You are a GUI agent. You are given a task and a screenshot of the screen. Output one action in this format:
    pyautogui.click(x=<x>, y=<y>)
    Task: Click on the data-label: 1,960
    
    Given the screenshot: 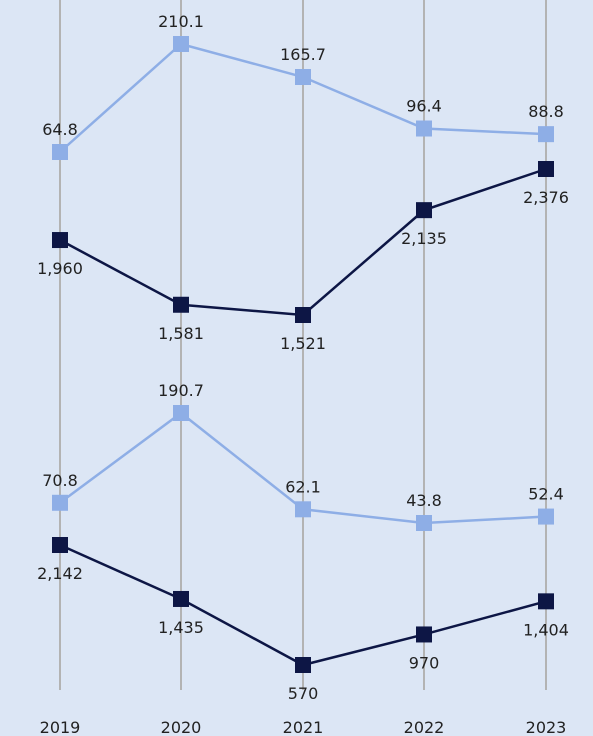 What is the action you would take?
    pyautogui.click(x=60, y=268)
    